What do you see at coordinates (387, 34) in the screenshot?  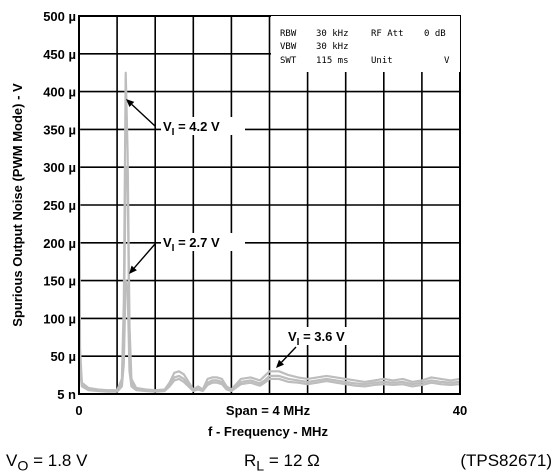 I see `rf-att-label: RF Att` at bounding box center [387, 34].